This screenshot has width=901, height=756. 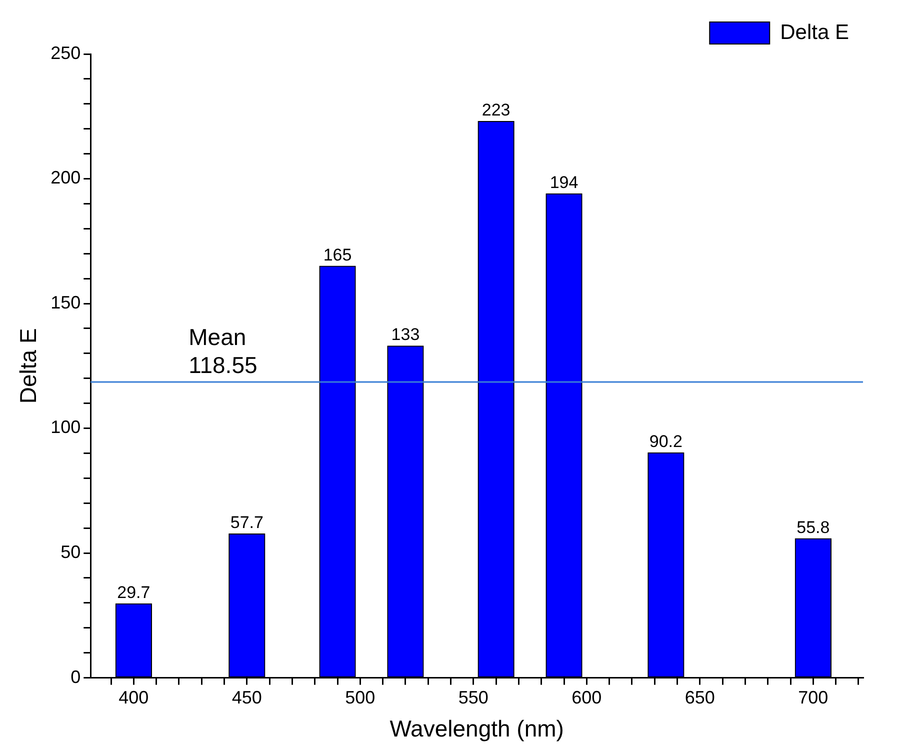 What do you see at coordinates (337, 254) in the screenshot?
I see `data-label: 165` at bounding box center [337, 254].